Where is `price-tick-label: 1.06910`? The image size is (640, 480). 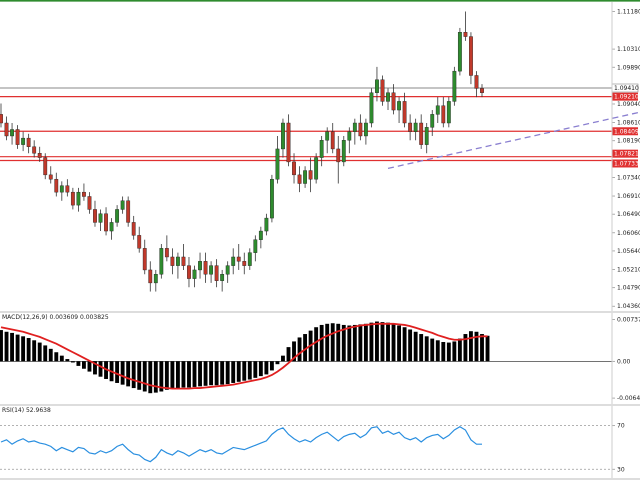
price-tick-label: 1.06910 is located at coordinates (628, 196).